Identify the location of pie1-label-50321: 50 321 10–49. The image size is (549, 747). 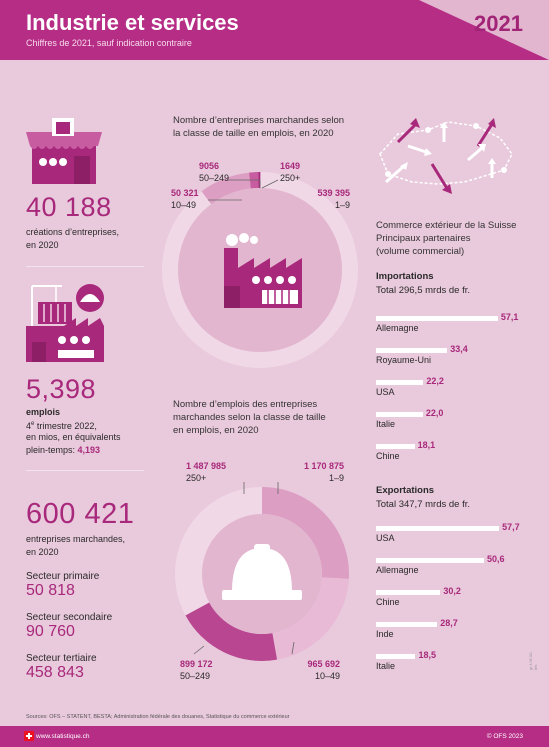
(185, 199).